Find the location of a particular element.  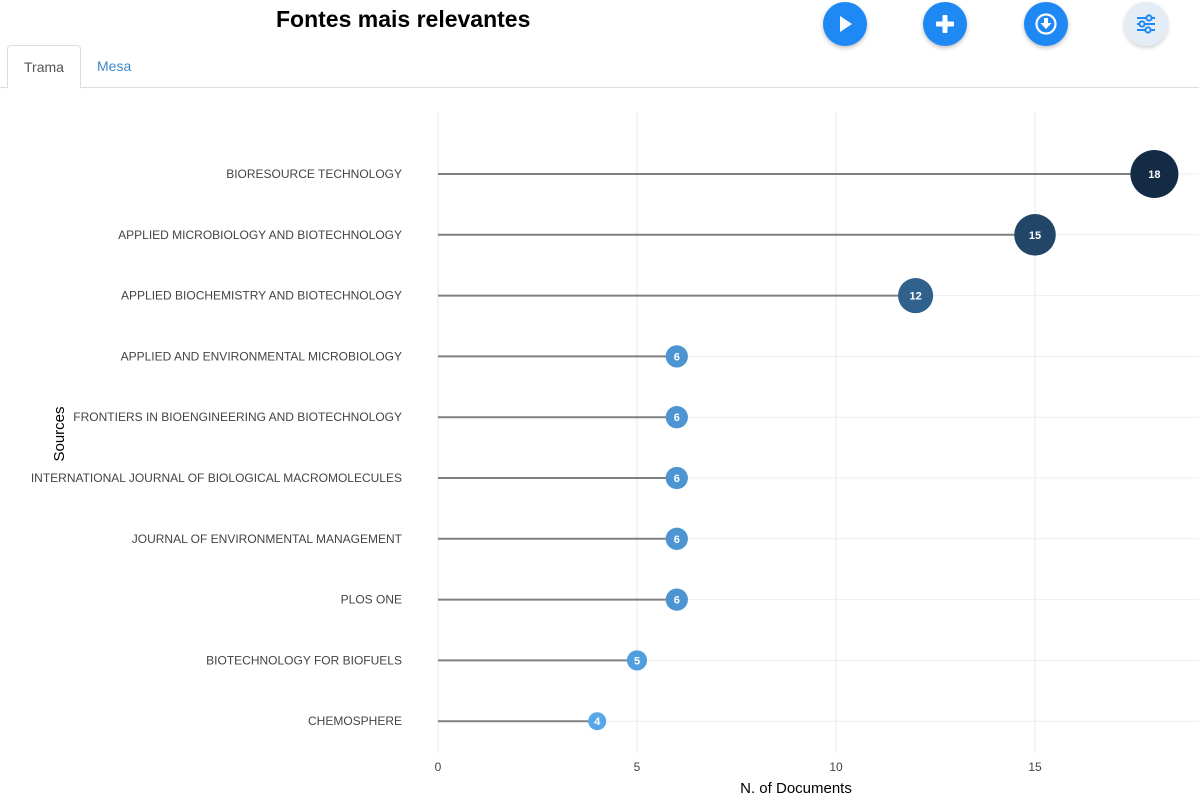

point-value-label: 15 is located at coordinates (1035, 236).